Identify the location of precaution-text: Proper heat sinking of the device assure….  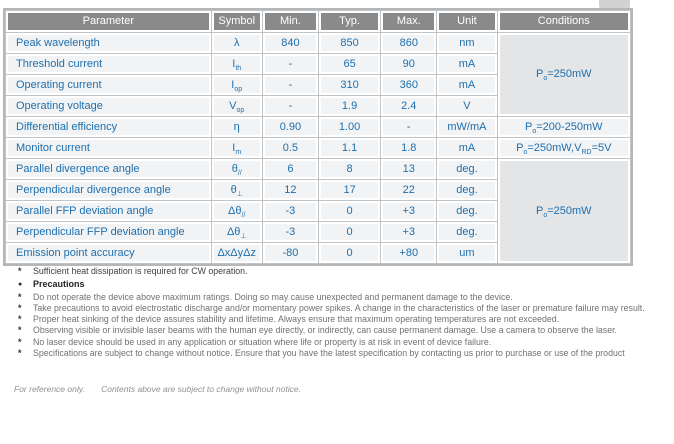
(296, 319).